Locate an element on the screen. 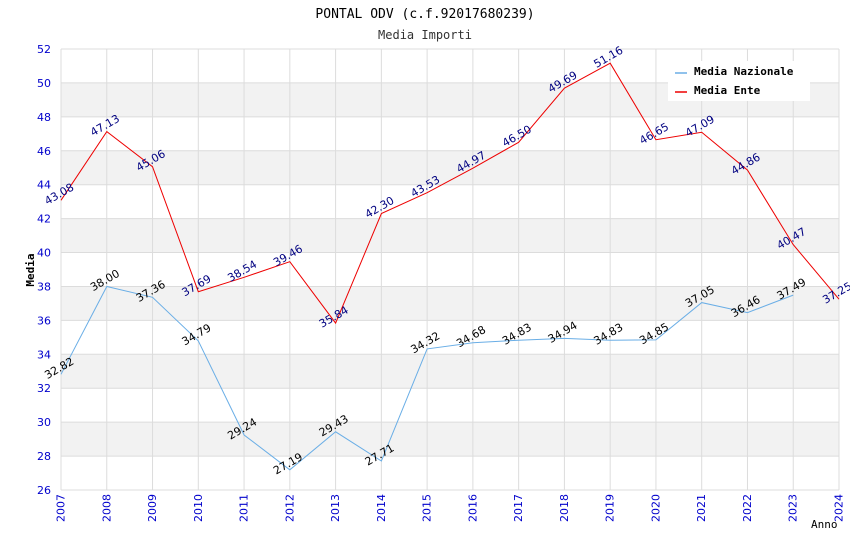 The image size is (850, 550). x-axis-label: Anno is located at coordinates (824, 524).